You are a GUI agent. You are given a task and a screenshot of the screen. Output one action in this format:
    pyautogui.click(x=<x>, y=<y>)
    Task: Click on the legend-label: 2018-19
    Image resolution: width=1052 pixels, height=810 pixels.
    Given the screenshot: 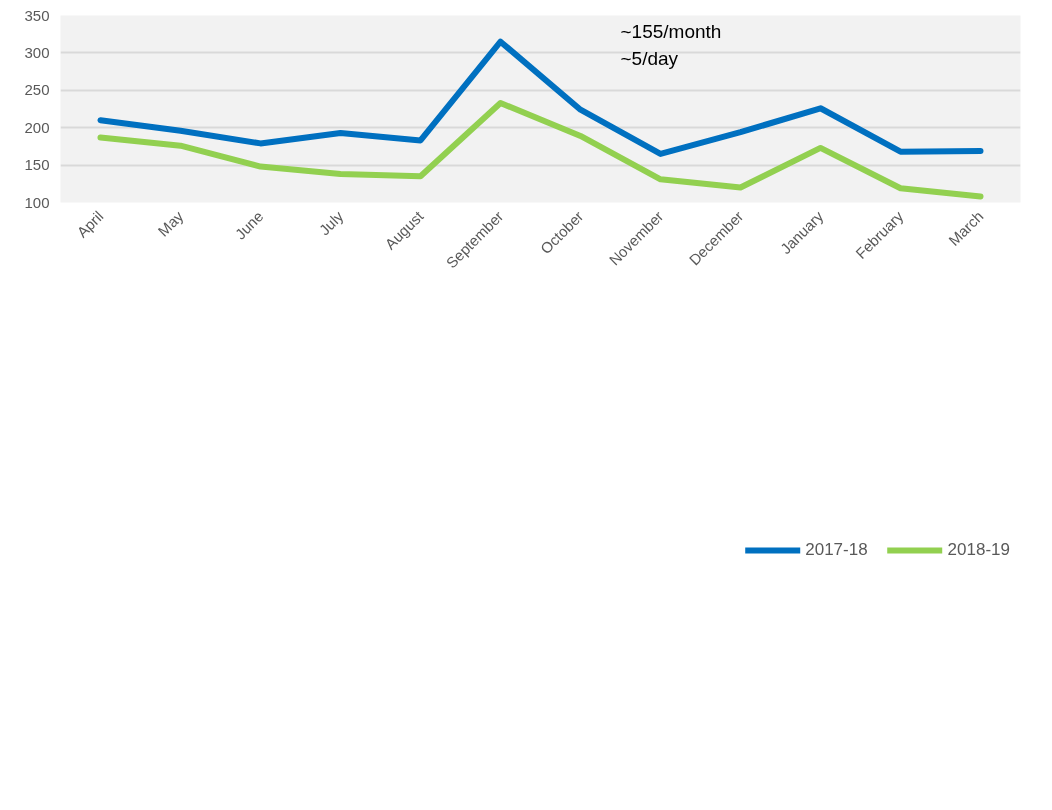 What is the action you would take?
    pyautogui.click(x=978, y=550)
    